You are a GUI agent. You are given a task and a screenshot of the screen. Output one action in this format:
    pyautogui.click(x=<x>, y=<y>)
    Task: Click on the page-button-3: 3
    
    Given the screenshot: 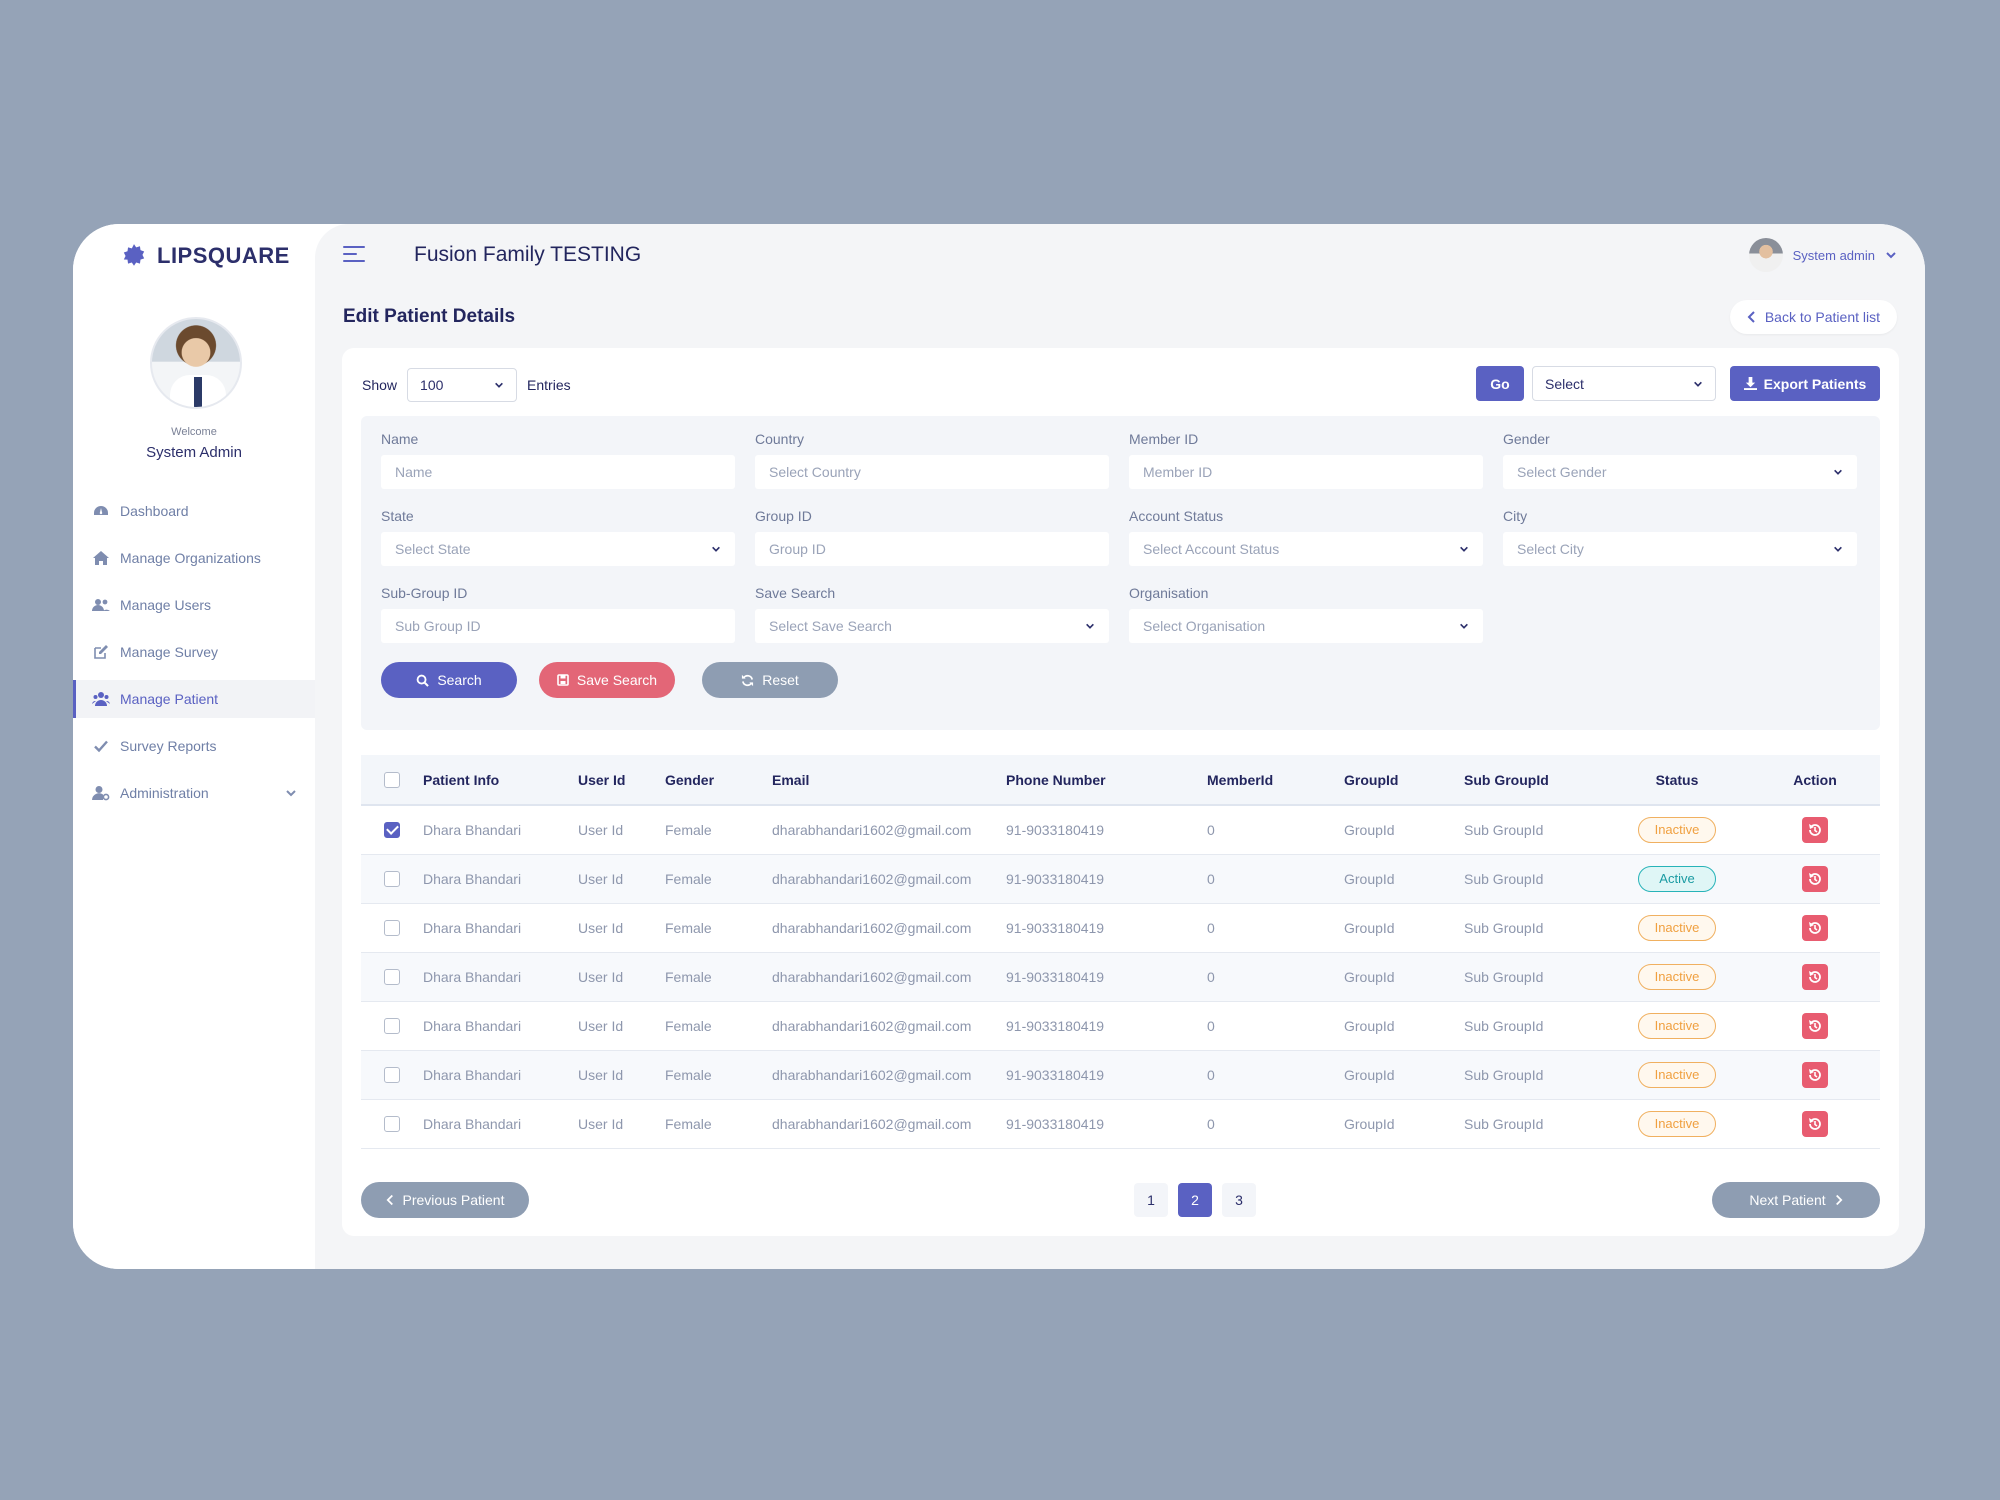 What is the action you would take?
    pyautogui.click(x=1239, y=1200)
    